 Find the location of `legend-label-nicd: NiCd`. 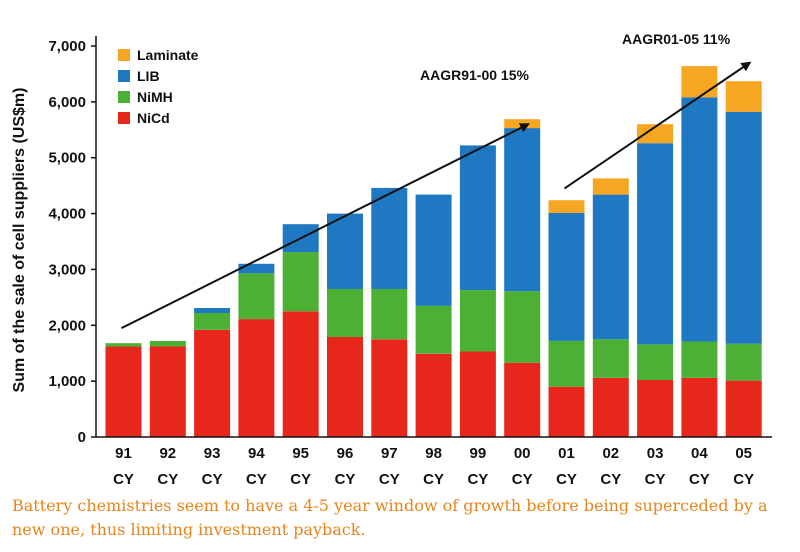

legend-label-nicd: NiCd is located at coordinates (153, 118).